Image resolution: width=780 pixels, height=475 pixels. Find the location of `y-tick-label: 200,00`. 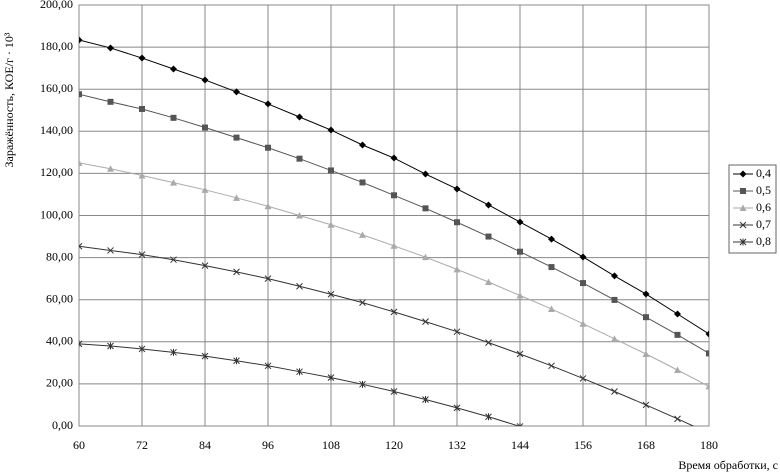

y-tick-label: 200,00 is located at coordinates (56, 5).